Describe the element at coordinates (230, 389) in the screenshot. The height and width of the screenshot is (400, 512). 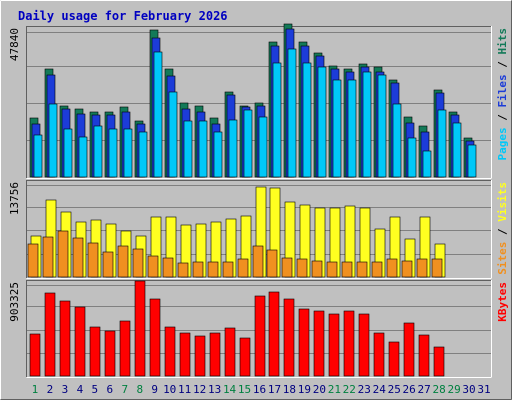
I see `x-label-day-14: 14` at that location.